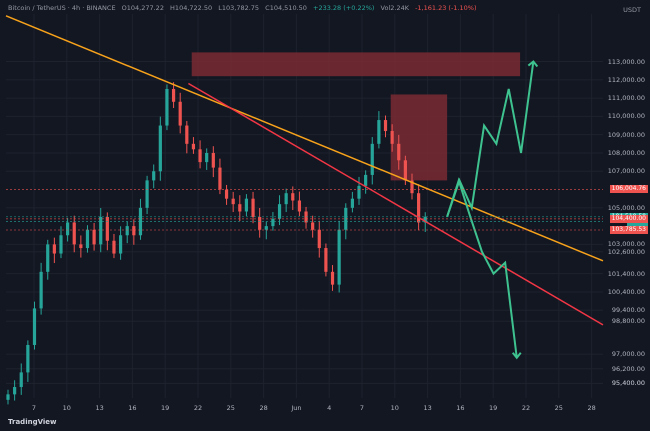  Describe the element at coordinates (628, 383) in the screenshot. I see `y-tick-label: 95,400.00` at that location.